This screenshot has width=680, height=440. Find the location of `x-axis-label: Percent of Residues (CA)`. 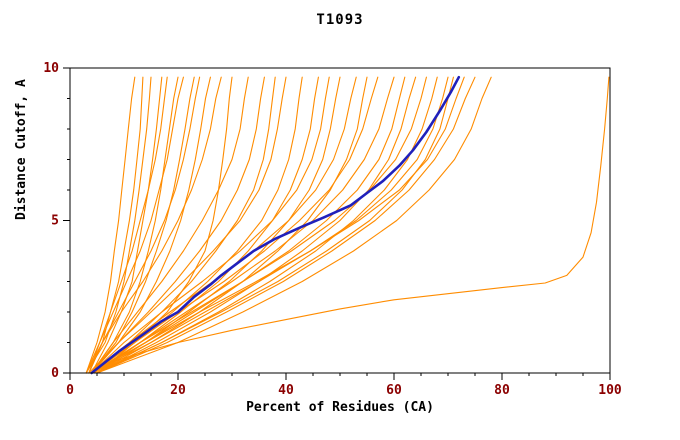

x-axis-label: Percent of Residues (CA) is located at coordinates (340, 407).